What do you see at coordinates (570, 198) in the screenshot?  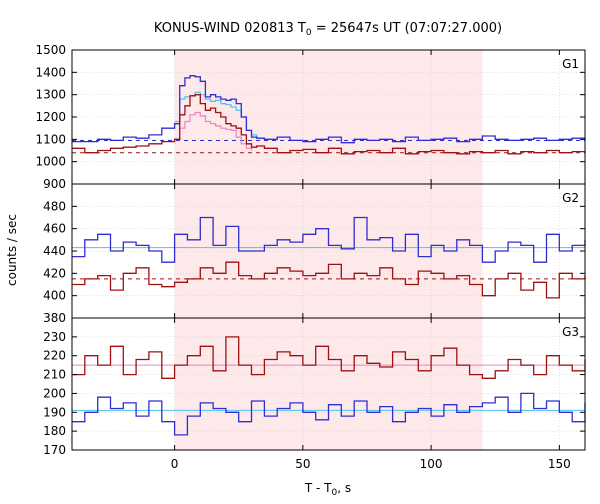 I see `panel-label-g2: G2` at bounding box center [570, 198].